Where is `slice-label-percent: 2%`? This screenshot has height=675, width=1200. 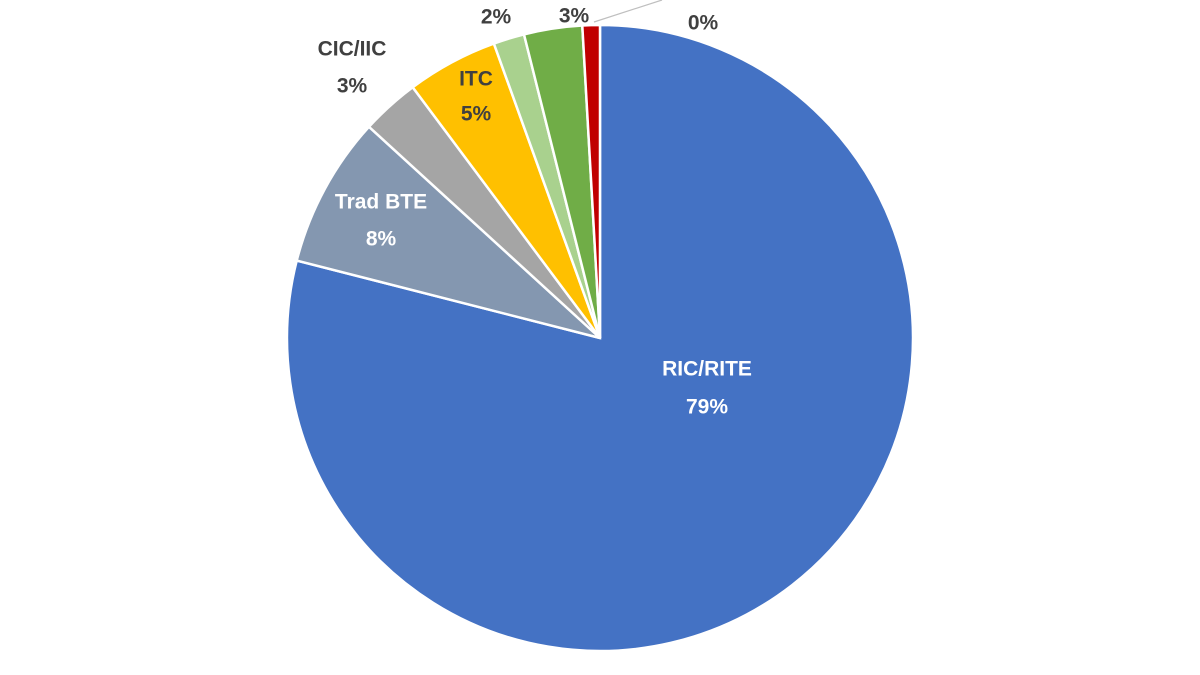
slice-label-percent: 2% is located at coordinates (496, 17).